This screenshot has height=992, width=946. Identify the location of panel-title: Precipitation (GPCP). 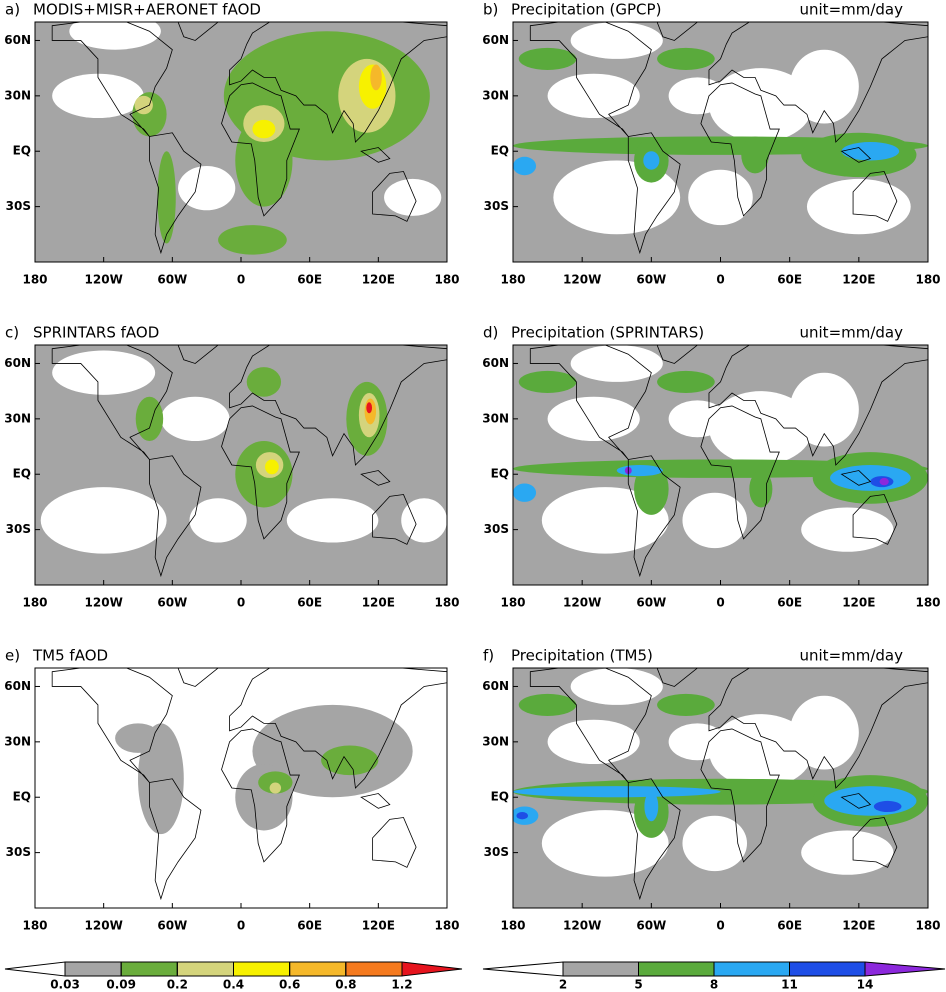
(586, 10).